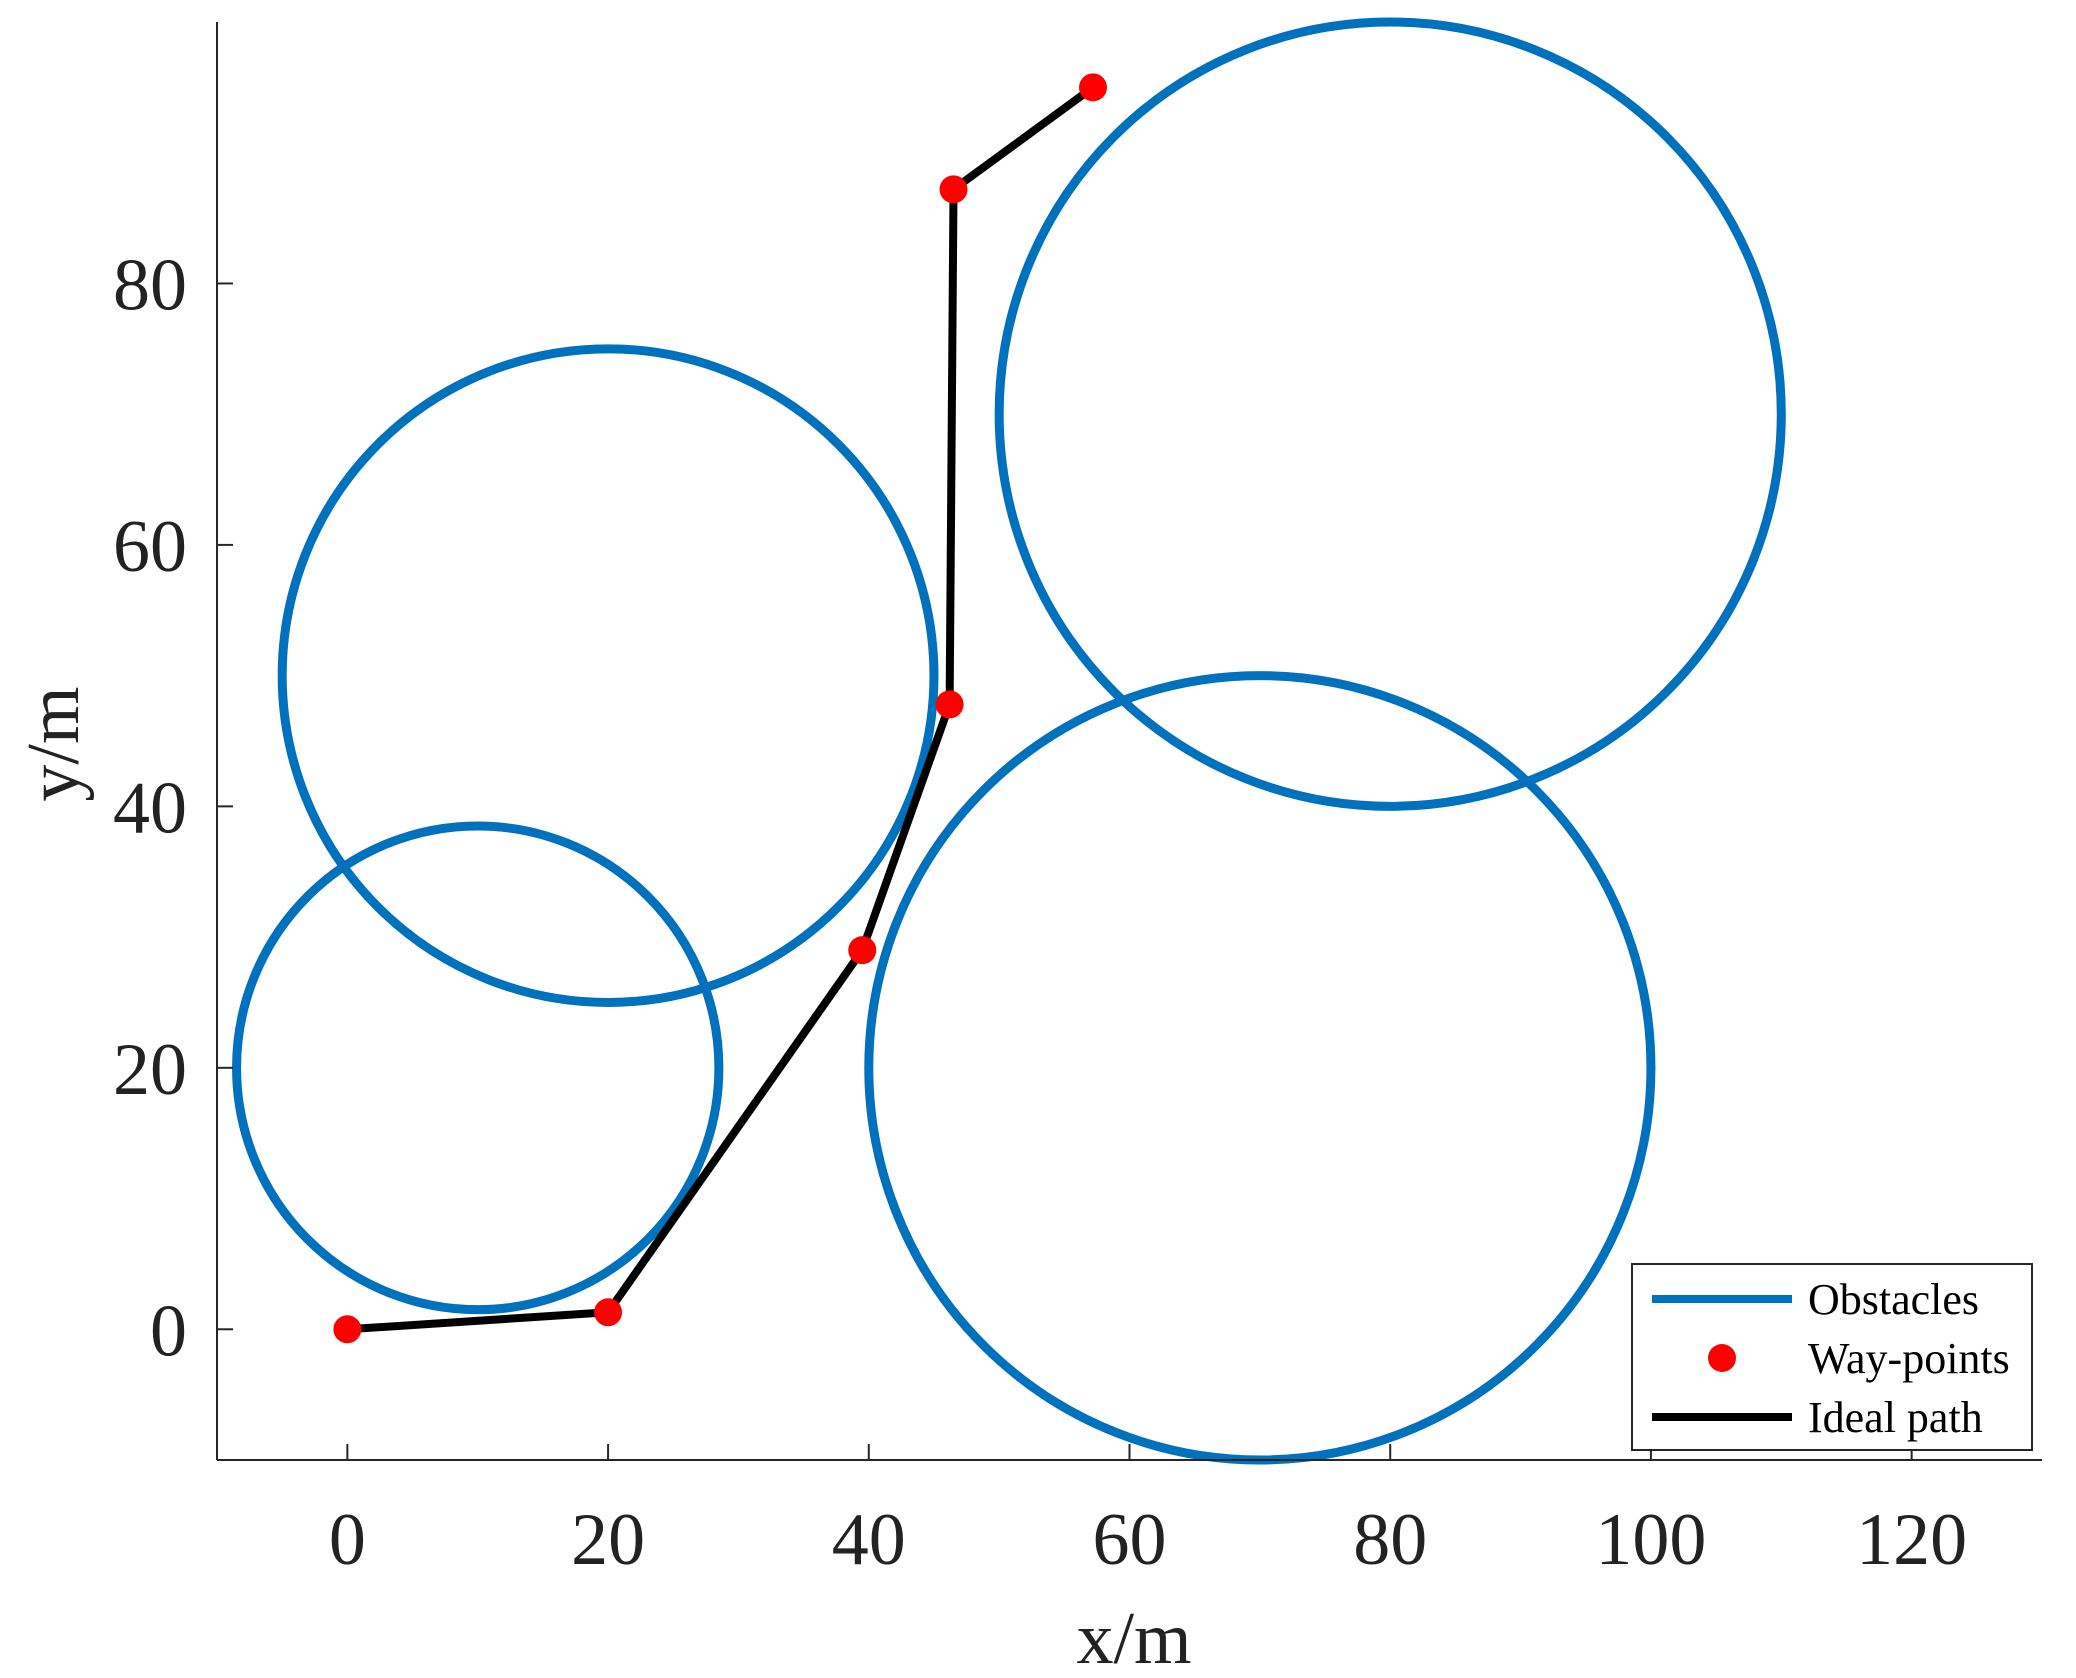 This screenshot has height=1678, width=2076. Describe the element at coordinates (150, 547) in the screenshot. I see `y-tick-label: 60` at that location.